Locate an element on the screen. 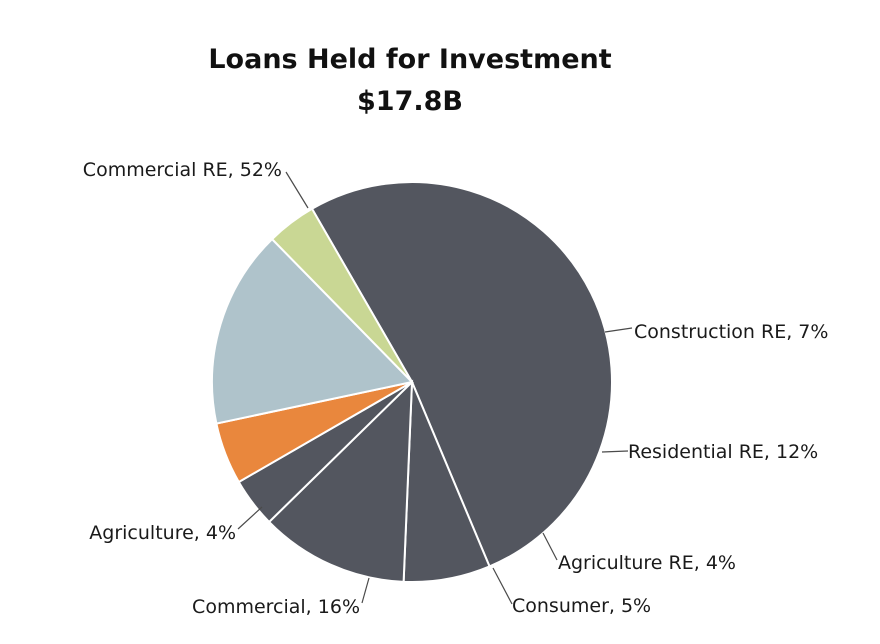 This screenshot has width=880, height=644. slice-label-commercial-re: Commercial RE, 52% is located at coordinates (182, 170).